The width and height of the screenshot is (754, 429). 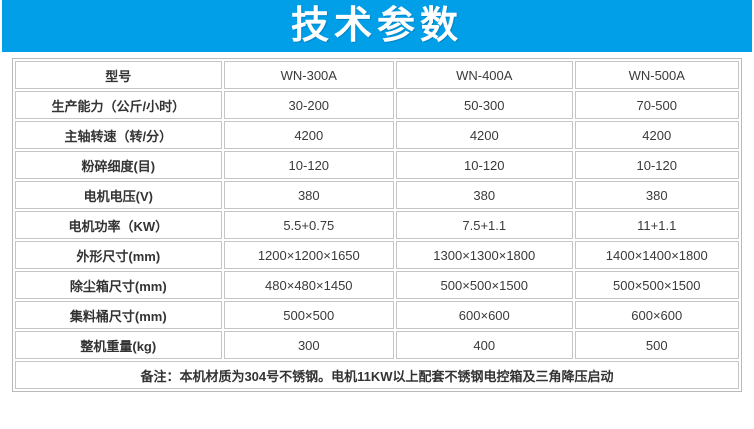 I want to click on cell-value: 300, so click(x=309, y=345).